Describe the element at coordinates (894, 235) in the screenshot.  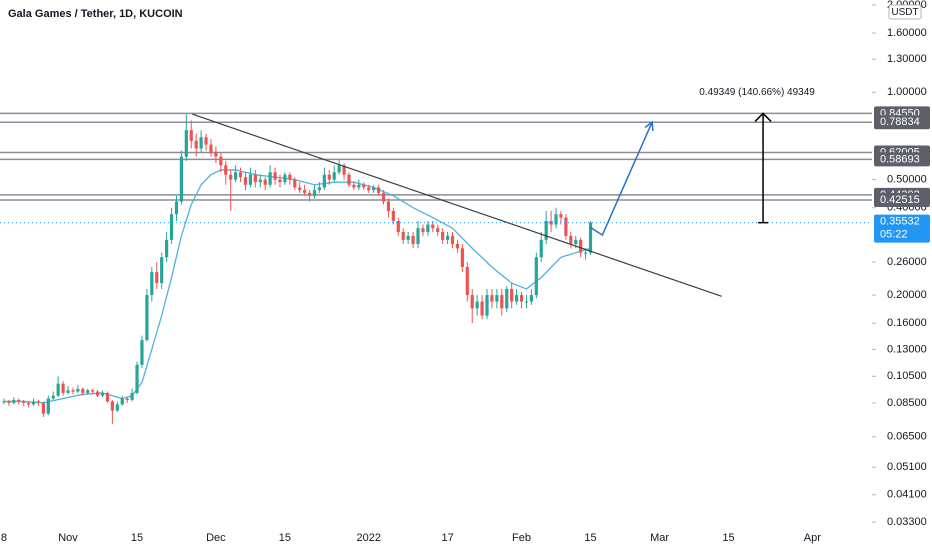
I see `countdown: 05:22` at that location.